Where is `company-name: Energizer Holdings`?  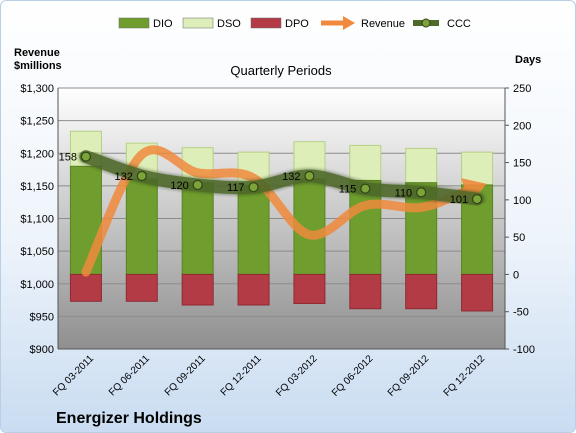 company-name: Energizer Holdings is located at coordinates (129, 418).